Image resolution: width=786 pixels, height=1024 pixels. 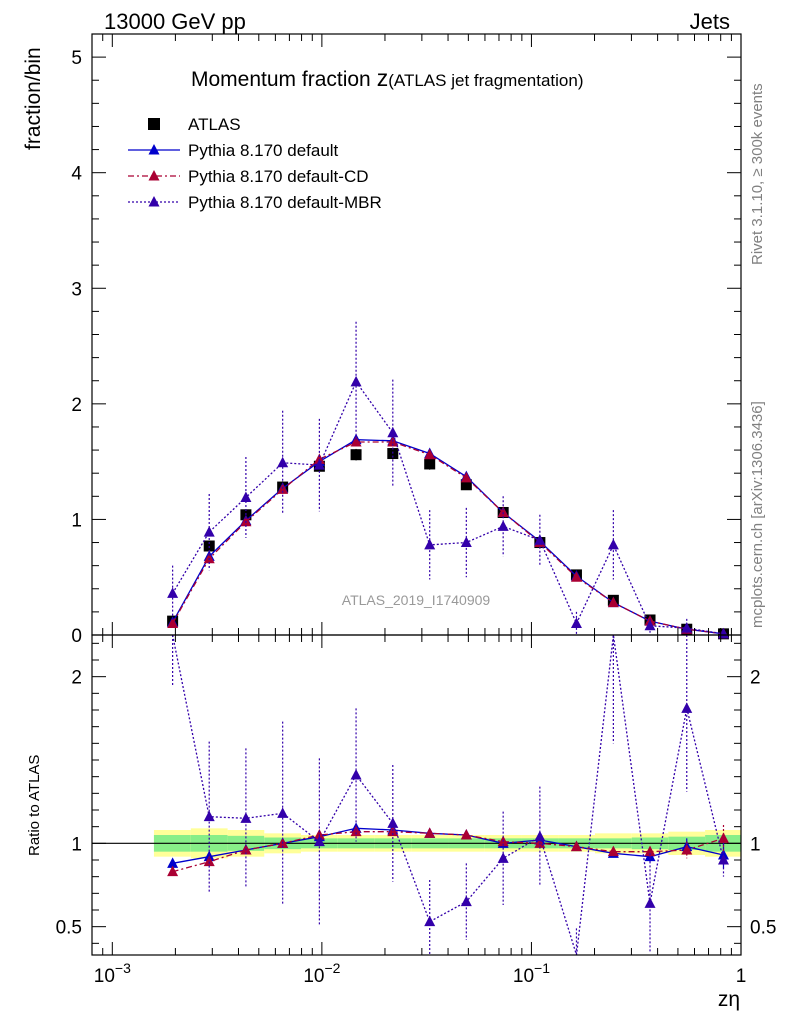 What do you see at coordinates (757, 514) in the screenshot?
I see `mcplots-label: mcplots.cern.ch [arXiv:1306.3436]` at bounding box center [757, 514].